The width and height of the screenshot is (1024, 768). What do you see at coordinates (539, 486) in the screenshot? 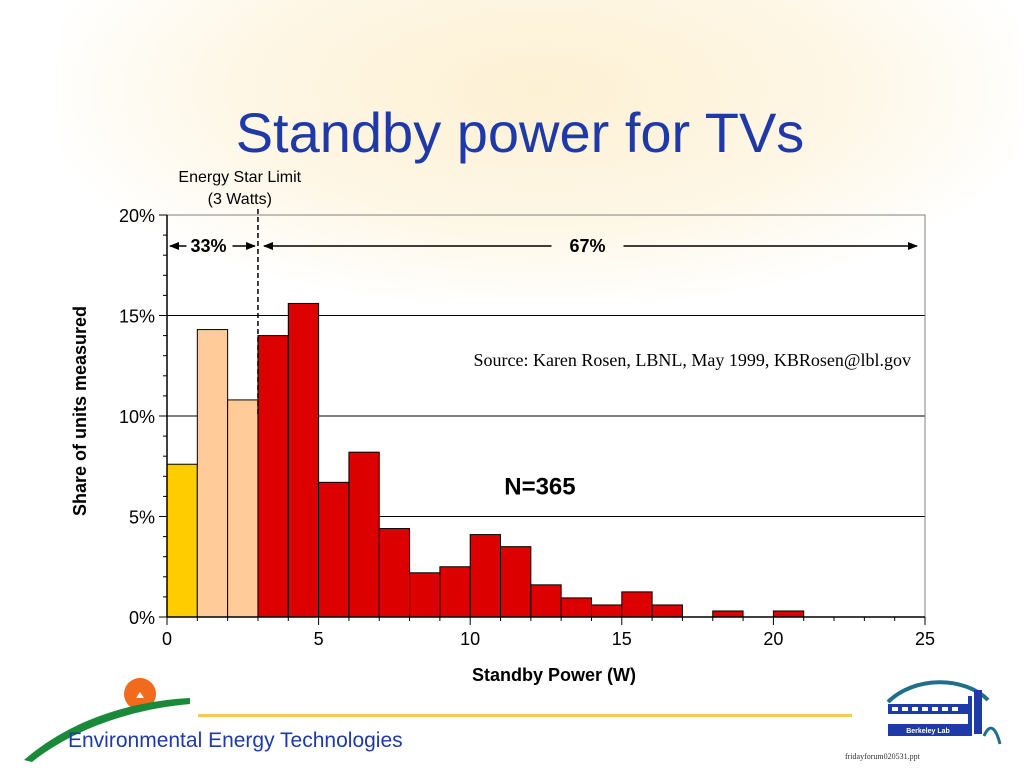
I see `sample-size-label: N=365` at bounding box center [539, 486].